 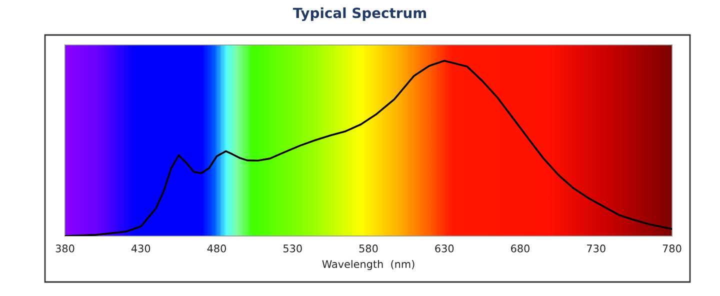 What do you see at coordinates (65, 248) in the screenshot?
I see `x-tick-label: 380` at bounding box center [65, 248].